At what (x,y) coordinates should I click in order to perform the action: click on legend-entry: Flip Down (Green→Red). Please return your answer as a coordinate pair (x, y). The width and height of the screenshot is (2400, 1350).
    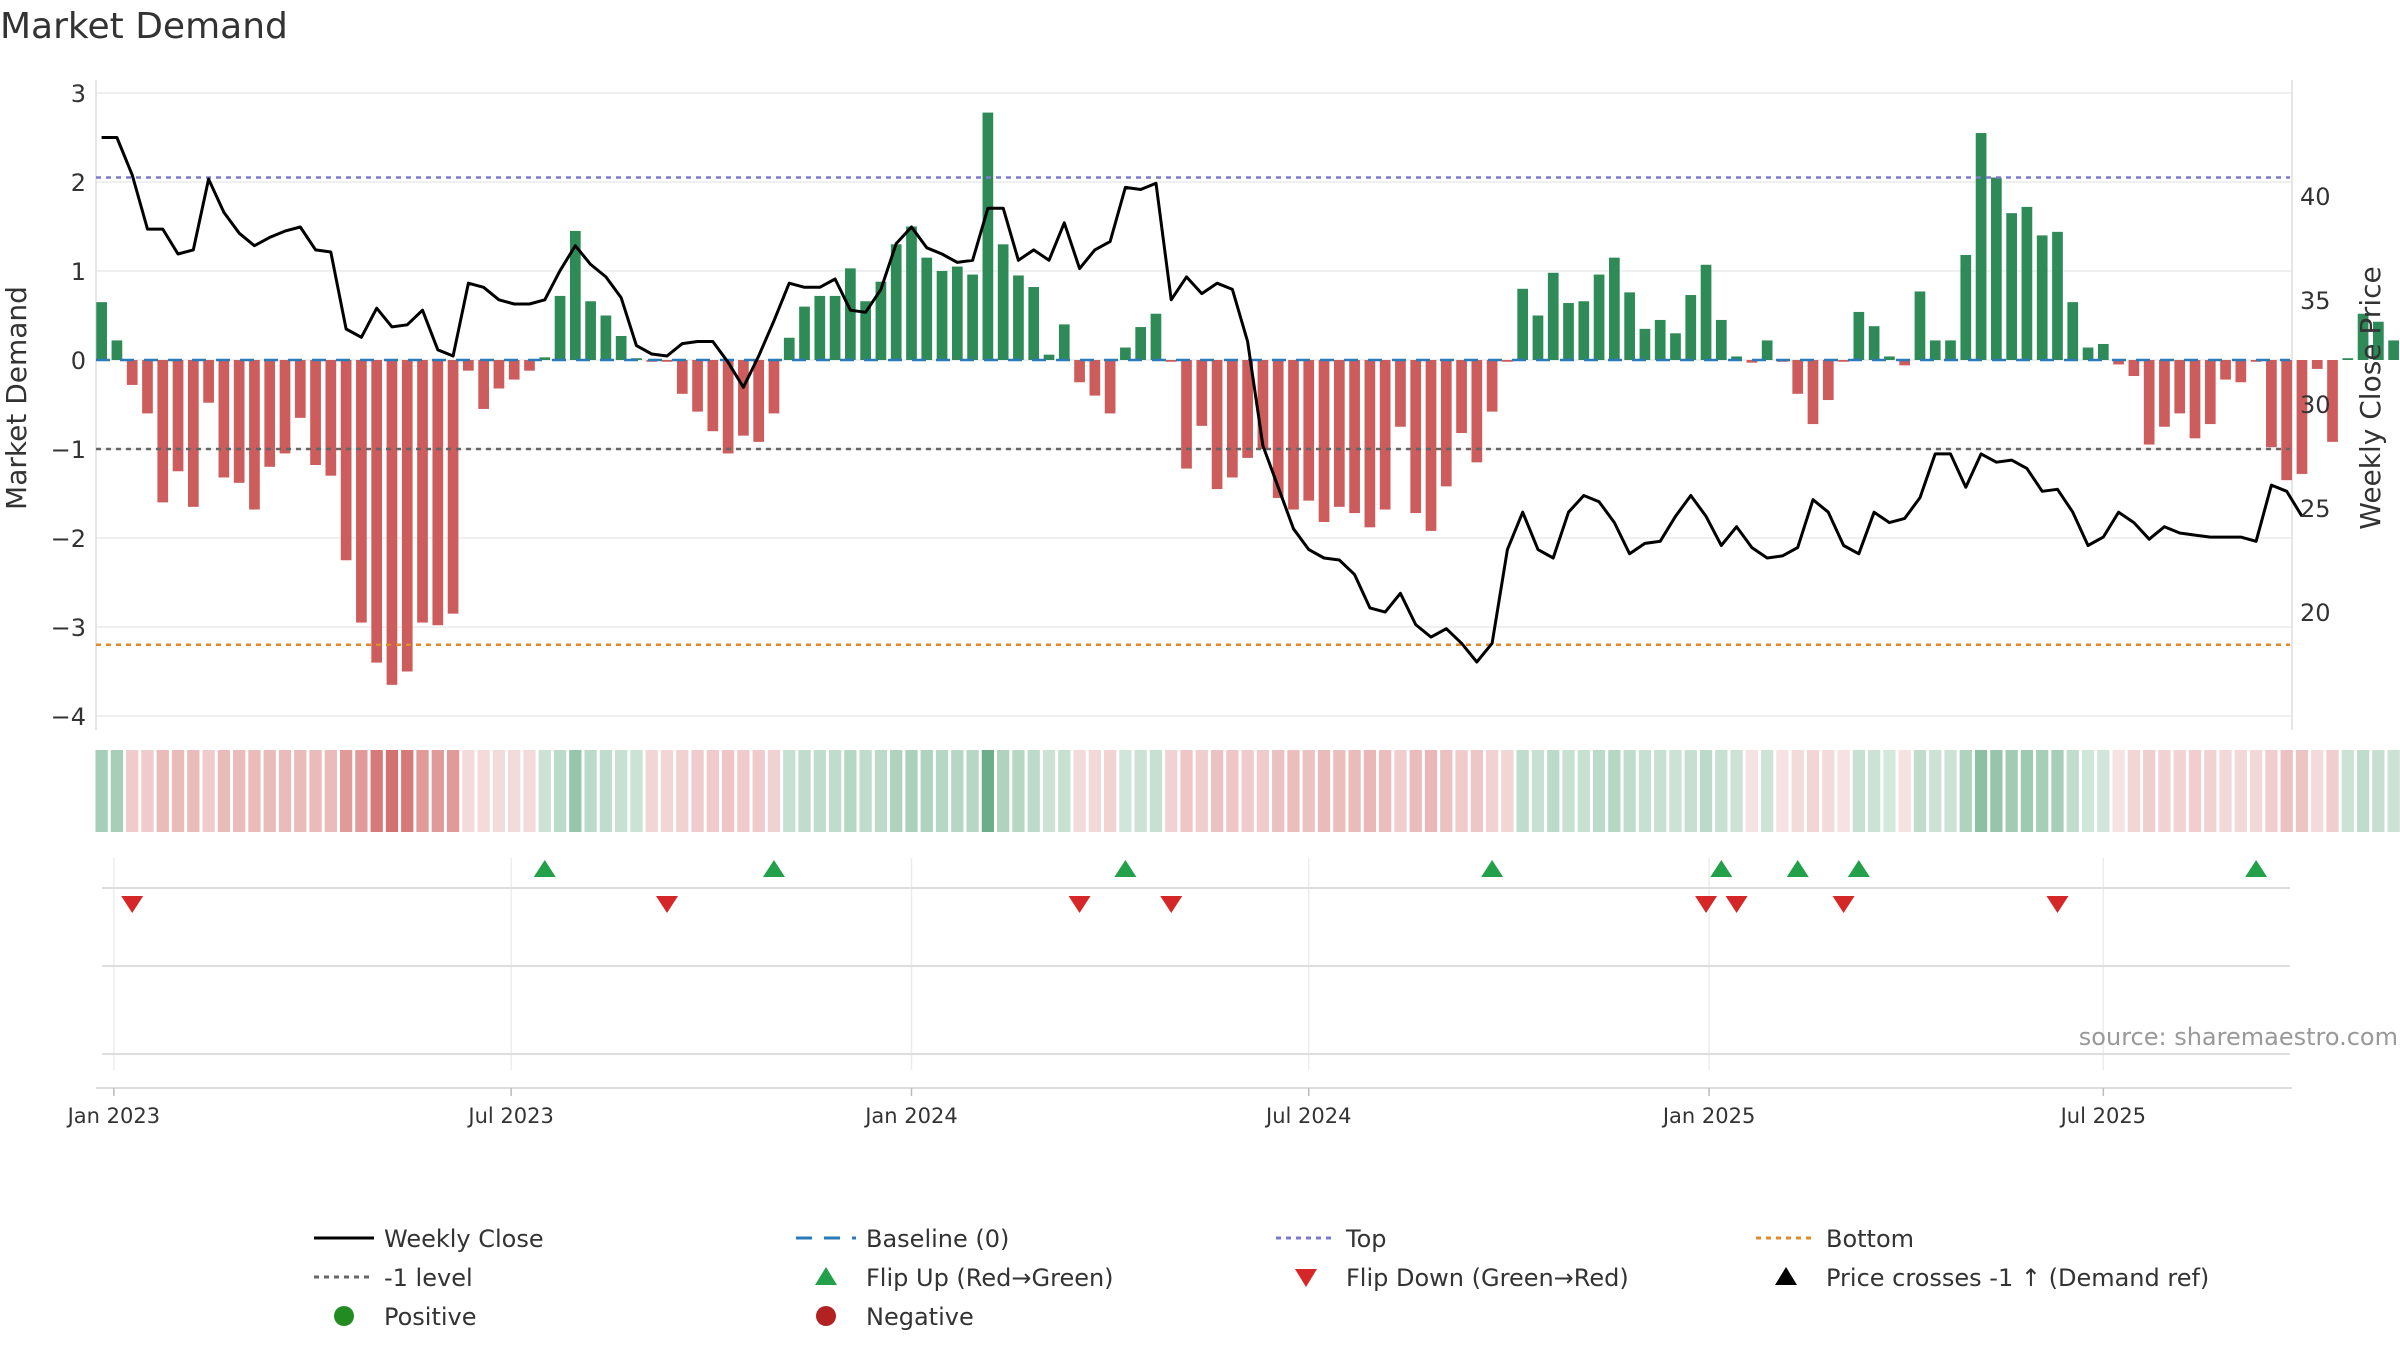
    Looking at the image, I should click on (1462, 1278).